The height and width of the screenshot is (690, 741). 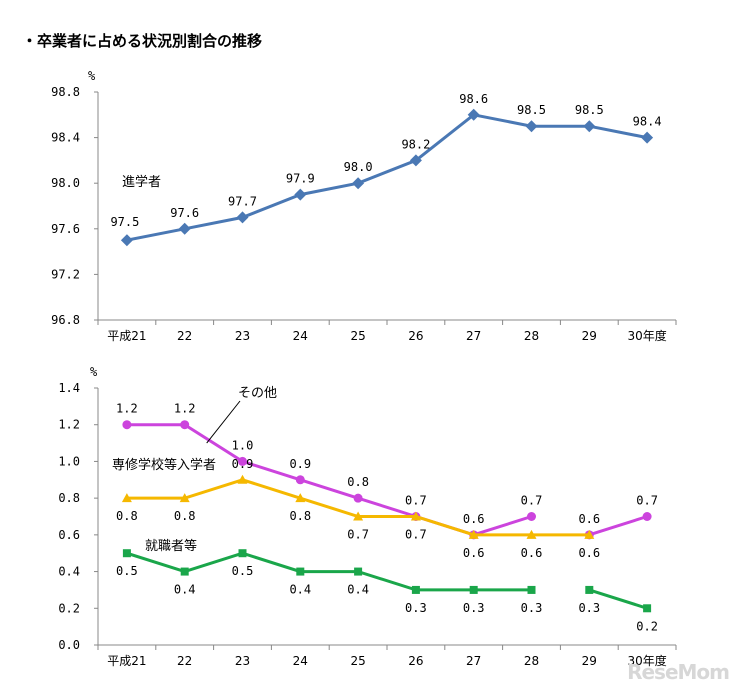 I want to click on data-label: 98.2, so click(x=415, y=144).